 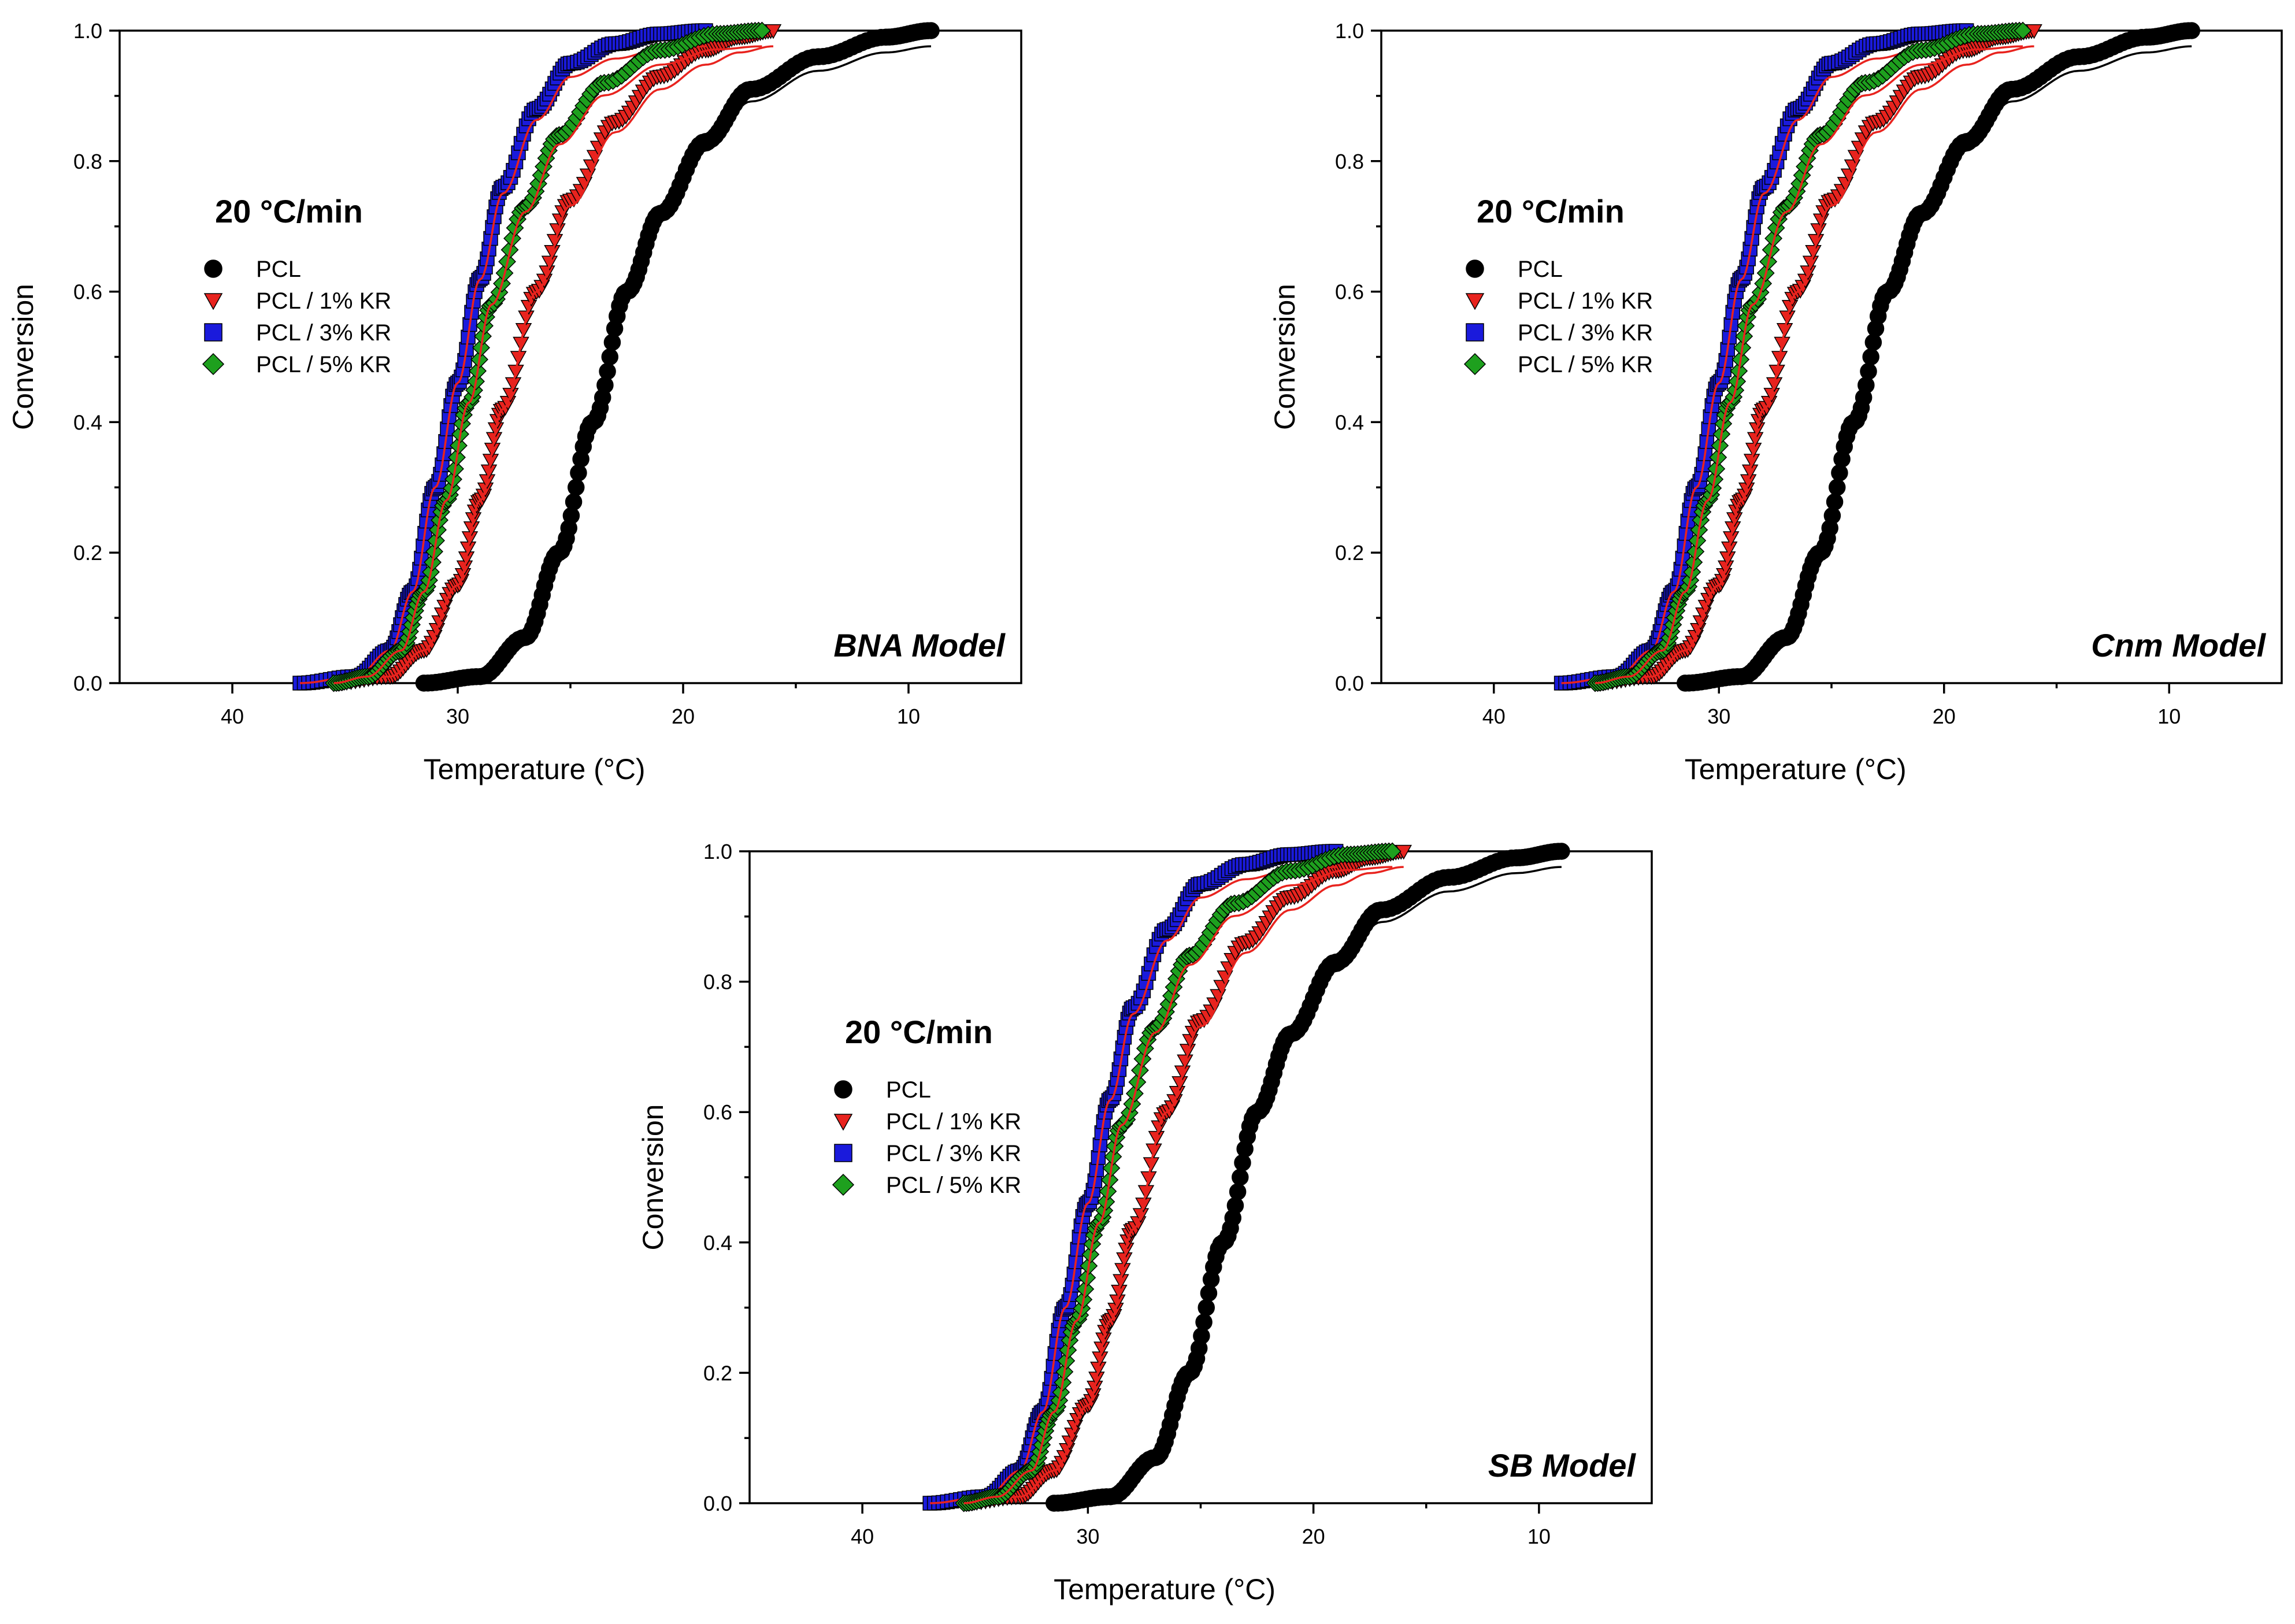 I want to click on model-label: Cnm Model, so click(x=2179, y=645).